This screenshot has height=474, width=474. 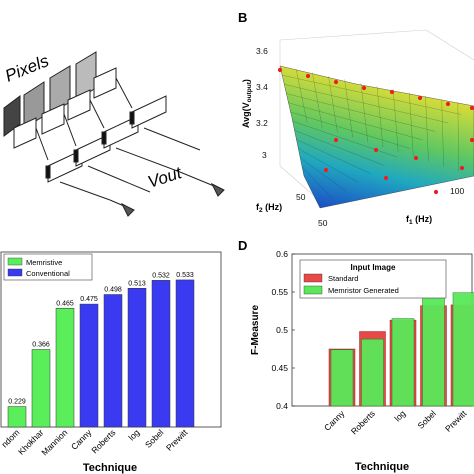 What do you see at coordinates (185, 275) in the screenshot?
I see `bar-value-label: 0.533` at bounding box center [185, 275].